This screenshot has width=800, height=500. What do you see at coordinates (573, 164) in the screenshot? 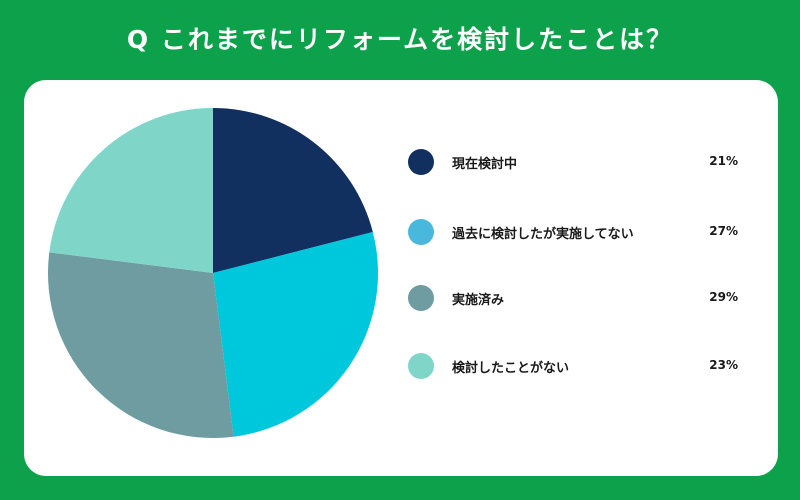
I see `legend-item: 現在検討中 21%` at bounding box center [573, 164].